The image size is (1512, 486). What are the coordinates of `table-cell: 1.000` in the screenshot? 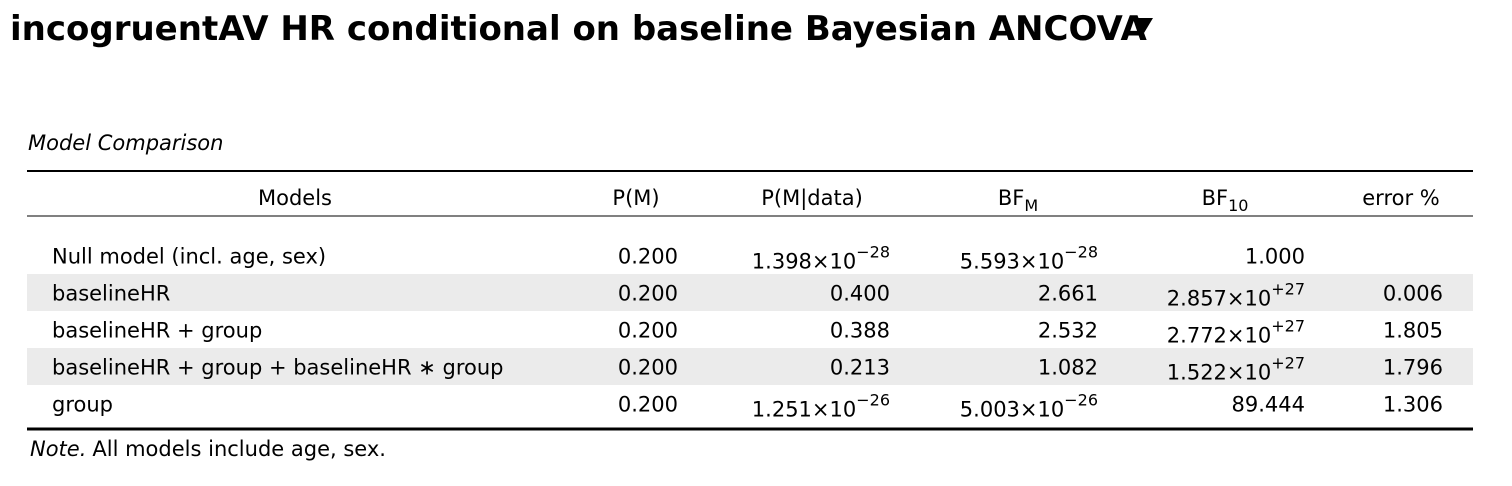 It's located at (1275, 257).